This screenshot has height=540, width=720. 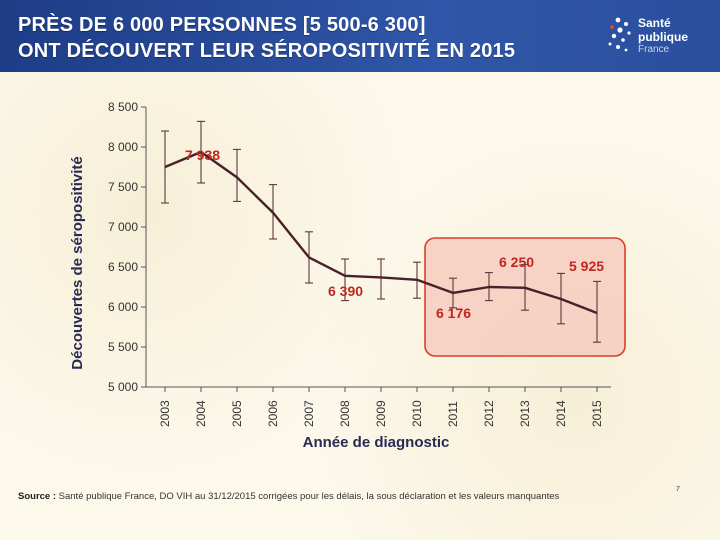 I want to click on data-label-2004: 7 938, so click(x=202, y=155).